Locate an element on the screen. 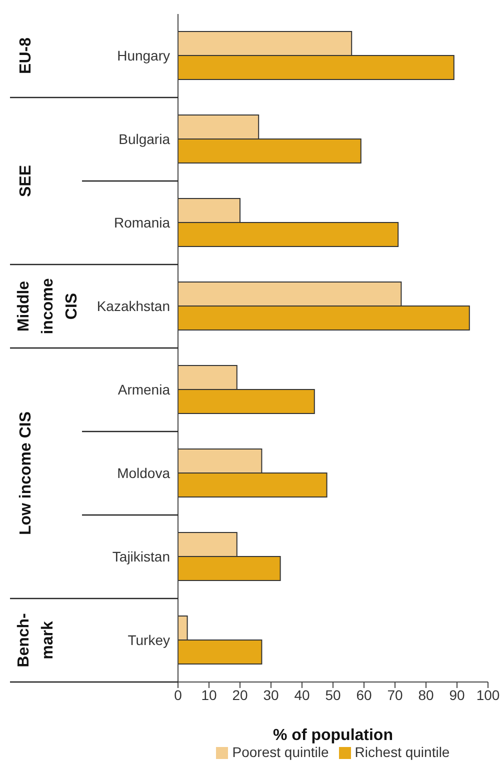 The height and width of the screenshot is (782, 503). x-axis-title: % of population is located at coordinates (333, 735).